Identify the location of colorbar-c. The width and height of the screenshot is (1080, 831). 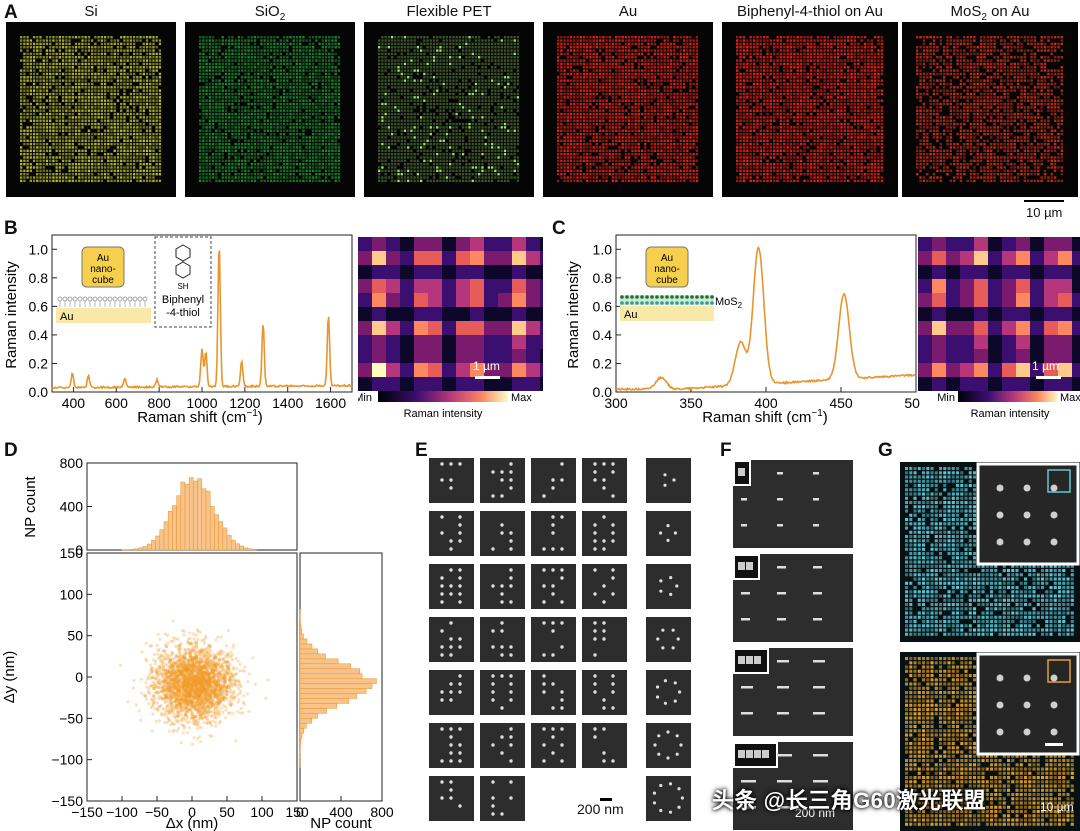
(1008, 396).